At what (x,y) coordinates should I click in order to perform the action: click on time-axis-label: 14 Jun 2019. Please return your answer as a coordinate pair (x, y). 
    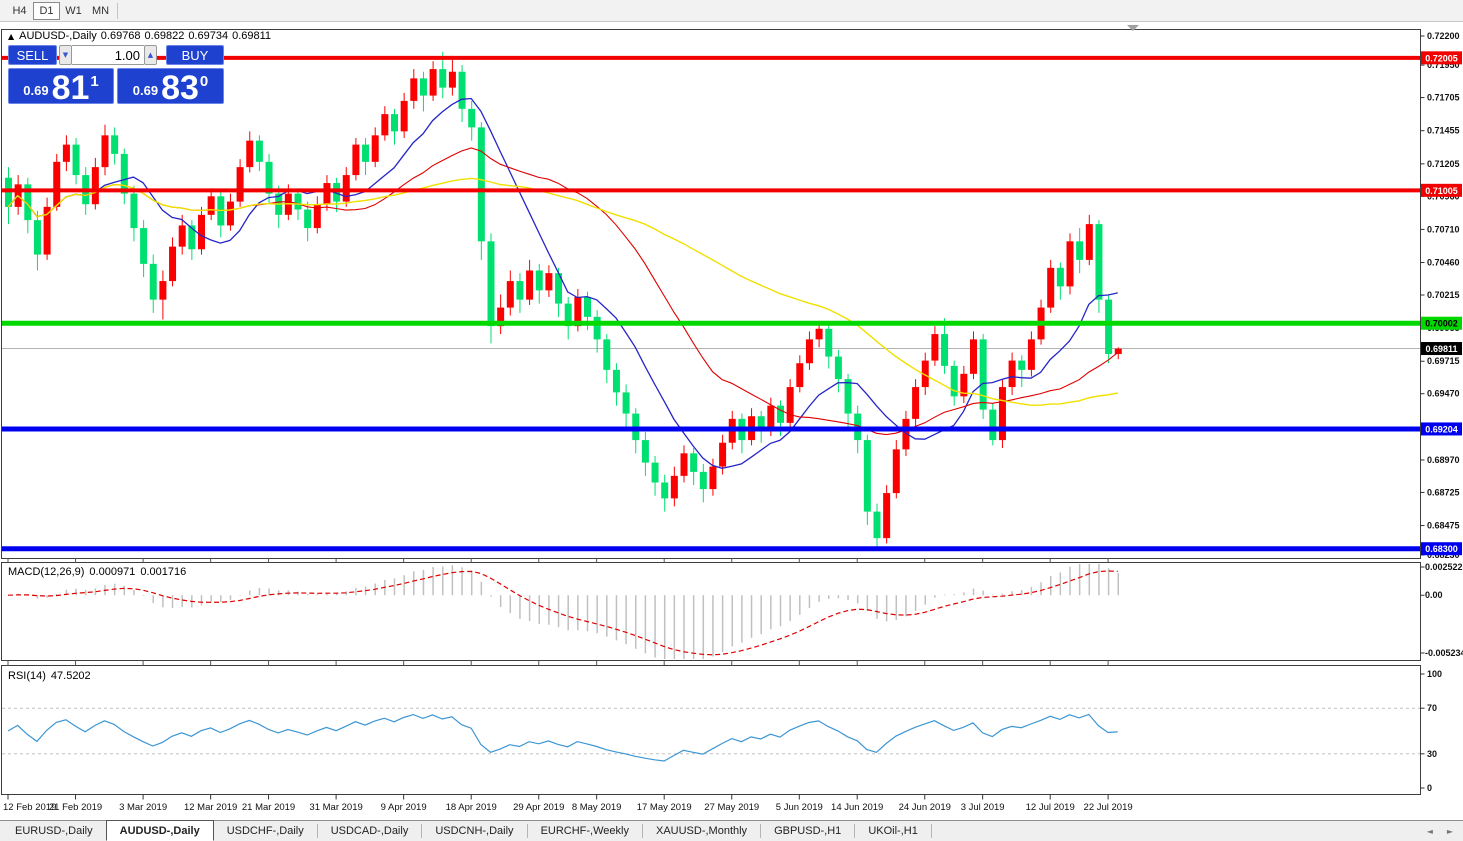
    Looking at the image, I should click on (857, 807).